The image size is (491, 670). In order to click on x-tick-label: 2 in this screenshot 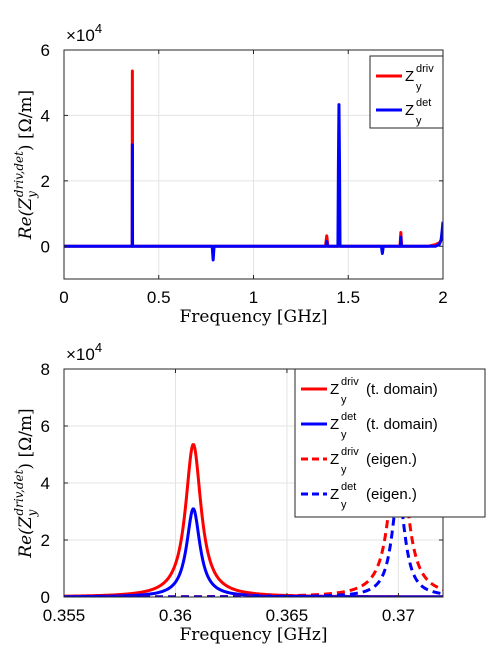, I will do `click(442, 297)`.